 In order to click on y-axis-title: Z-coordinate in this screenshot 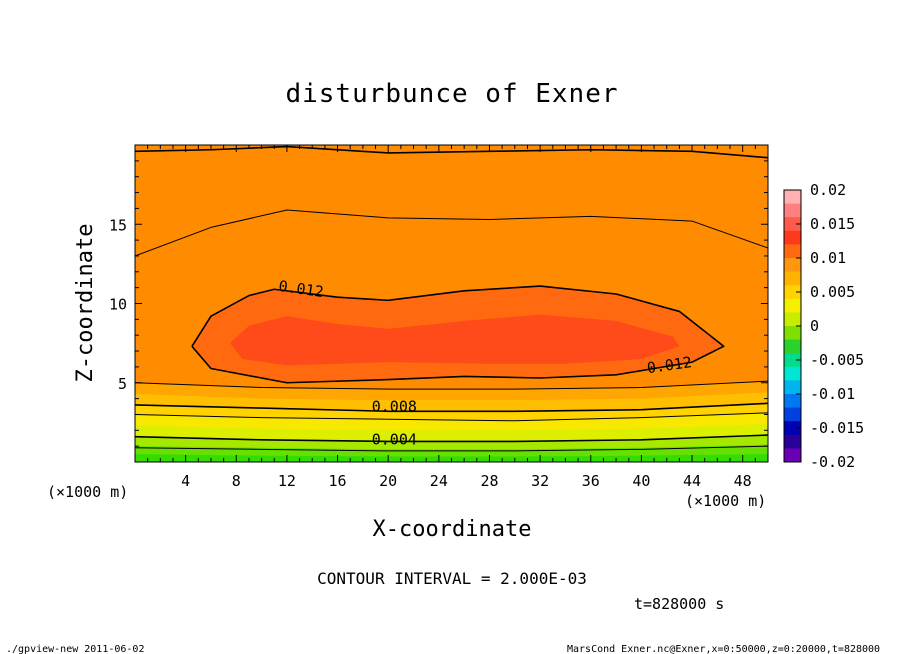, I will do `click(85, 303)`.